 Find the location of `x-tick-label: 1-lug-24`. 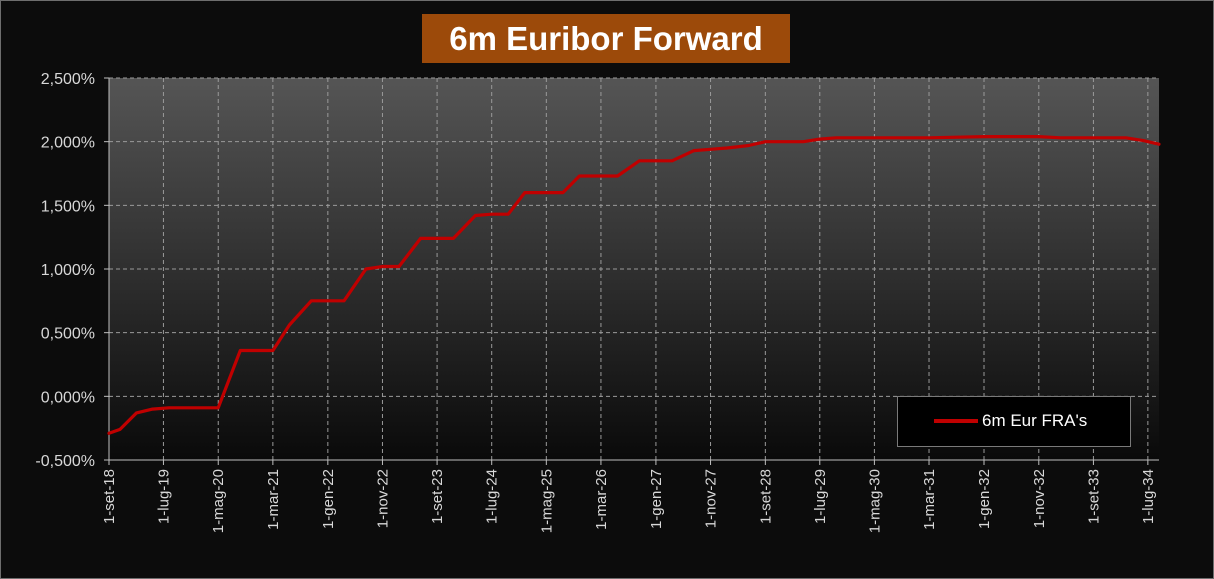

x-tick-label: 1-lug-24 is located at coordinates (492, 496).